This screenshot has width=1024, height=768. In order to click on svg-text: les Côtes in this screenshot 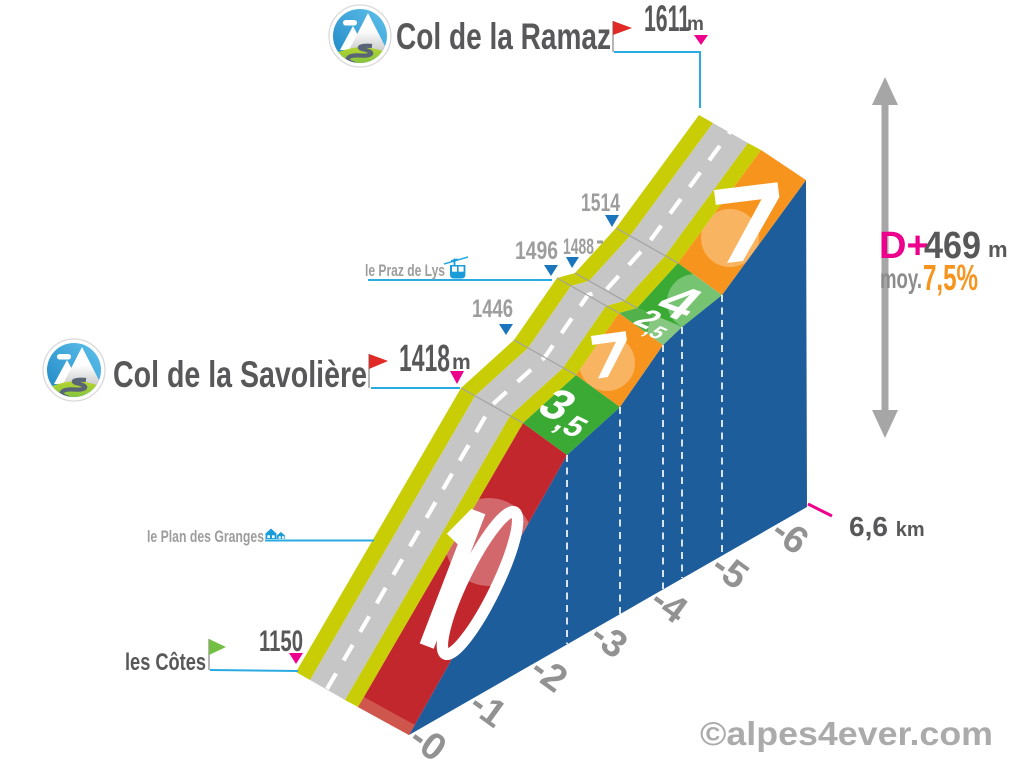, I will do `click(165, 662)`.